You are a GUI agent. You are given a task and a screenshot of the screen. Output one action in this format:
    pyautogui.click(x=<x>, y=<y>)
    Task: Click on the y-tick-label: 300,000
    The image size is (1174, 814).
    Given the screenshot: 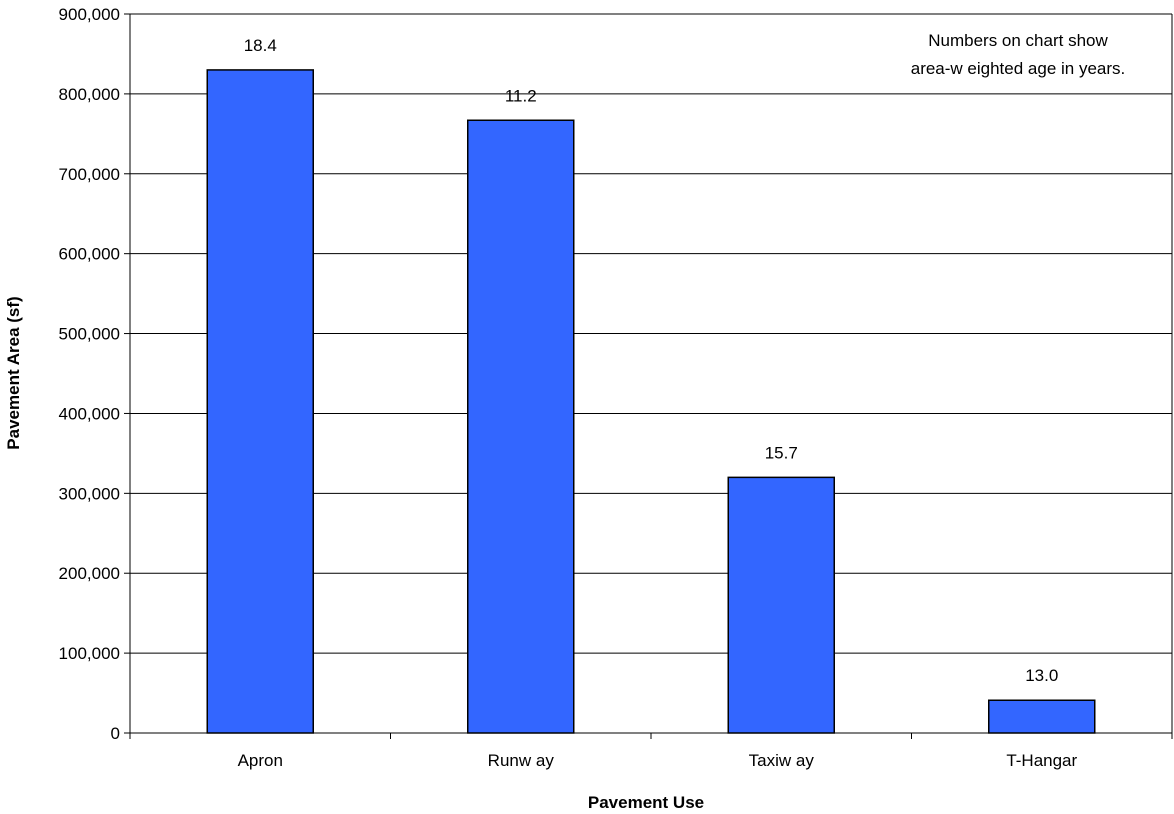 What is the action you would take?
    pyautogui.click(x=89, y=493)
    